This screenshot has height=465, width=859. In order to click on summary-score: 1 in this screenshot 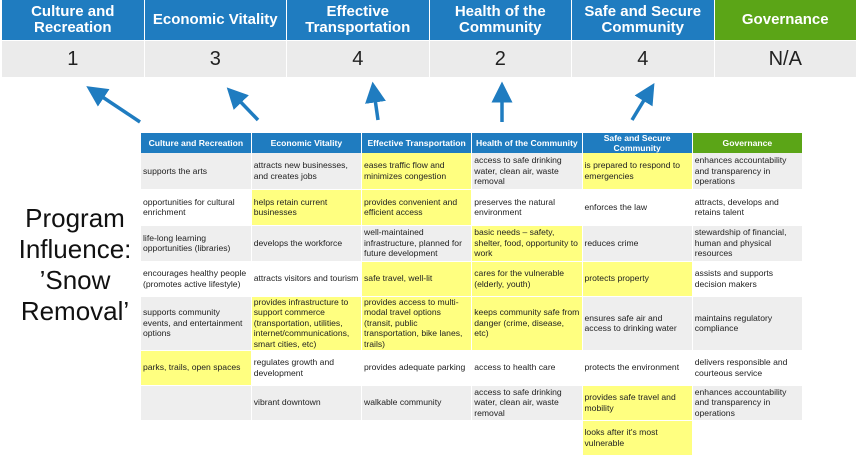, I will do `click(73, 58)`.